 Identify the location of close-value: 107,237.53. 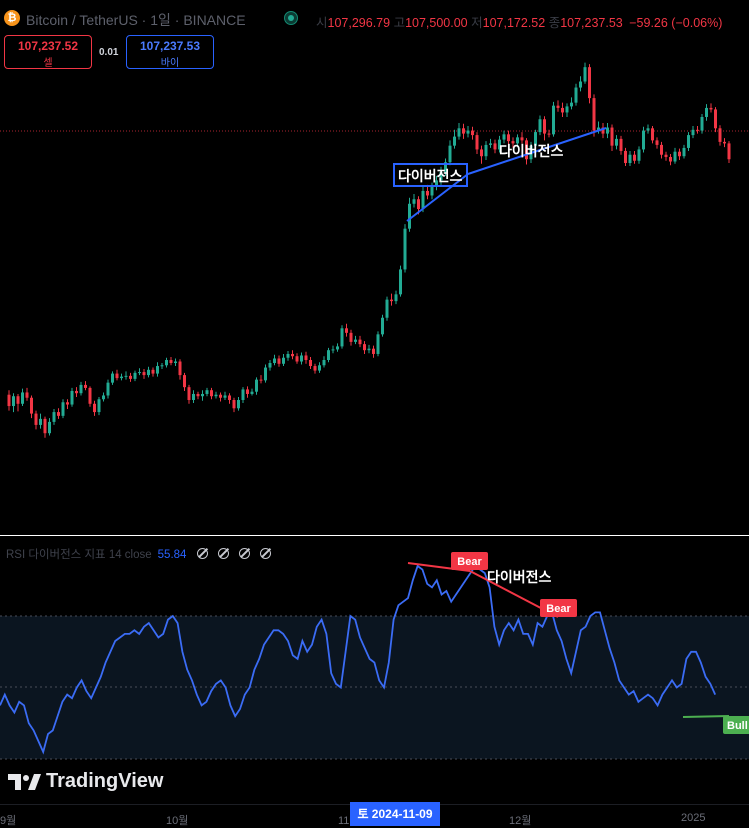
(591, 23).